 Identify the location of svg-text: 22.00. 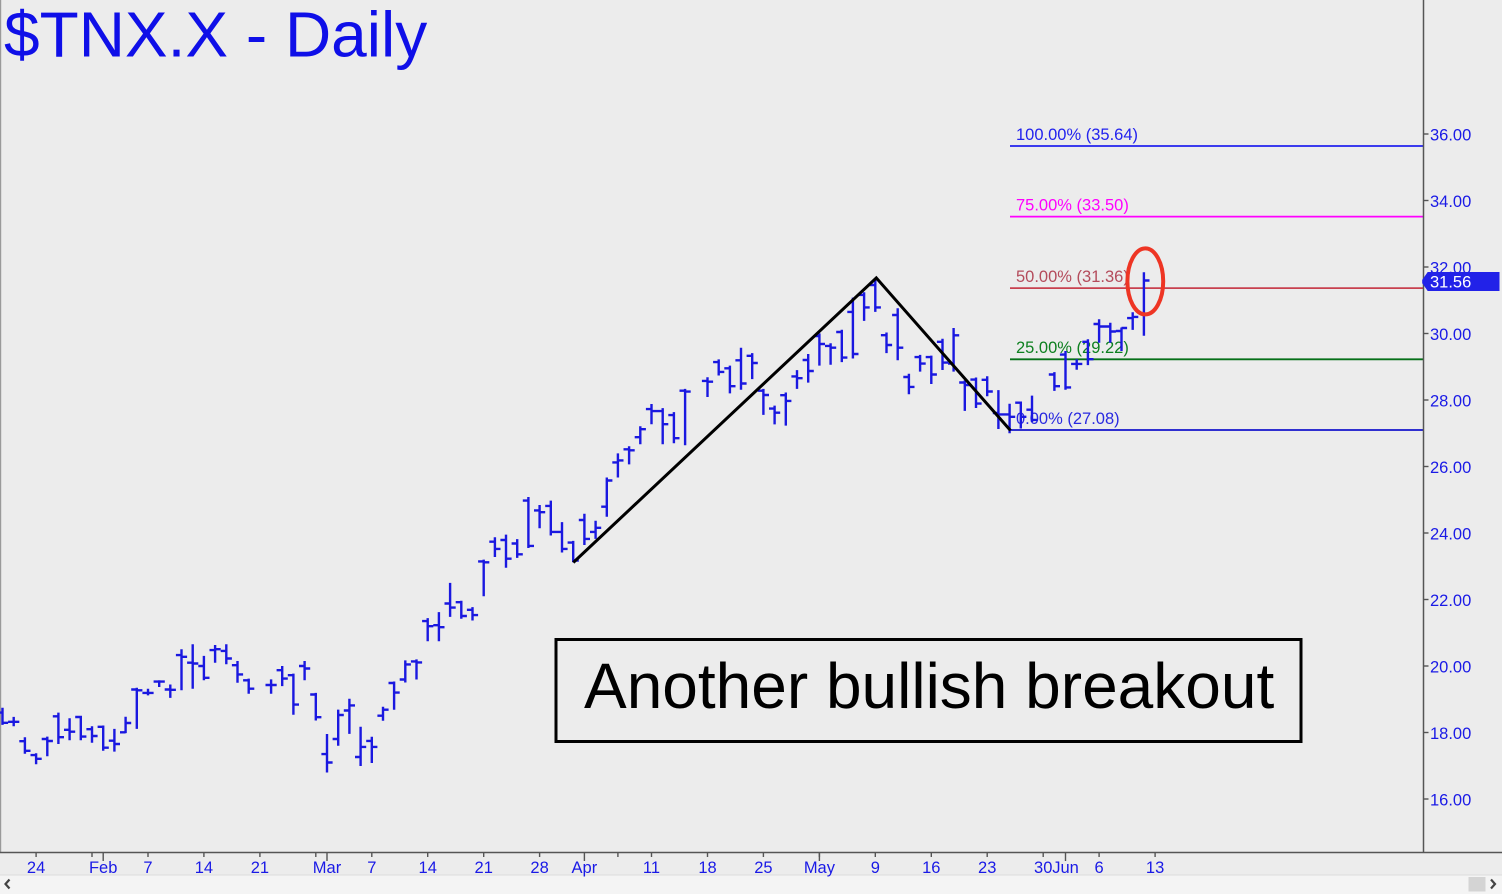
(1450, 601).